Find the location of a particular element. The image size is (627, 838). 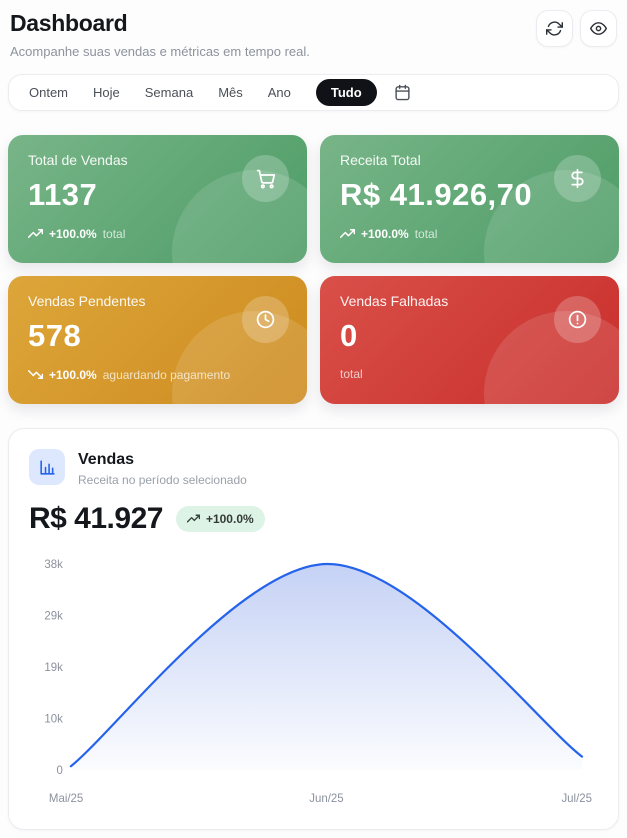

calendar-icon is located at coordinates (402, 92).